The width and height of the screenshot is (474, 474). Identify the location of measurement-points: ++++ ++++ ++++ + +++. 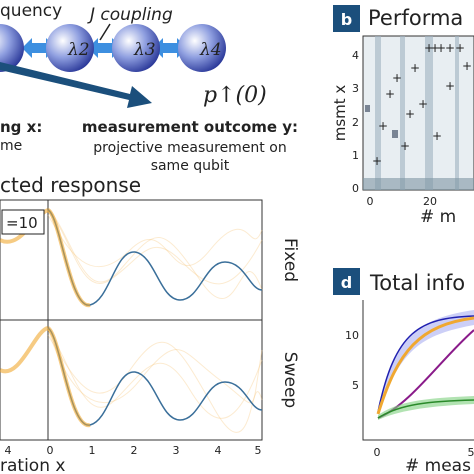
(422, 104).